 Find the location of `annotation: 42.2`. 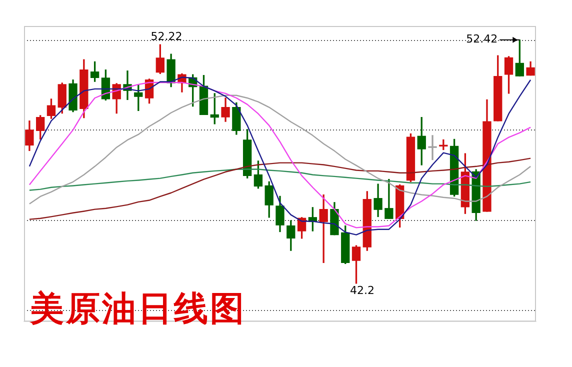

annotation: 42.2 is located at coordinates (362, 290).